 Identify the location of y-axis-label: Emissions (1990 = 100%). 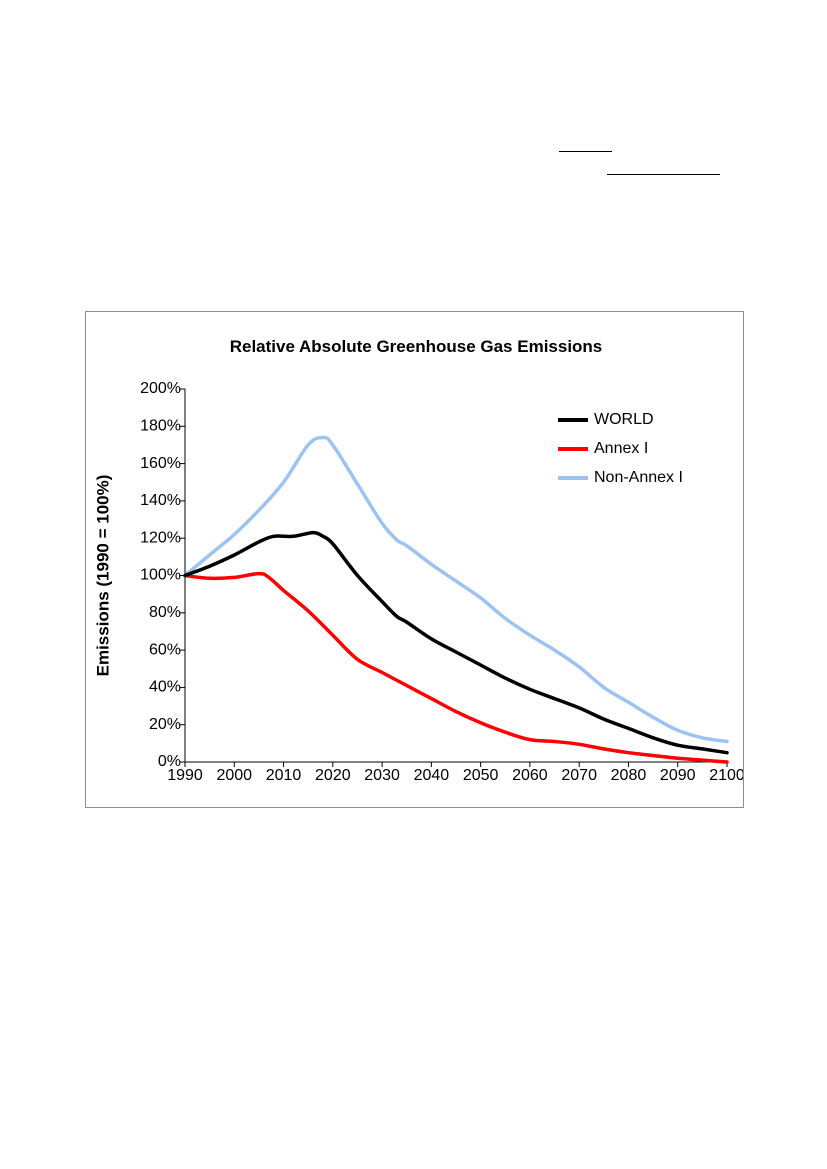
(102, 576).